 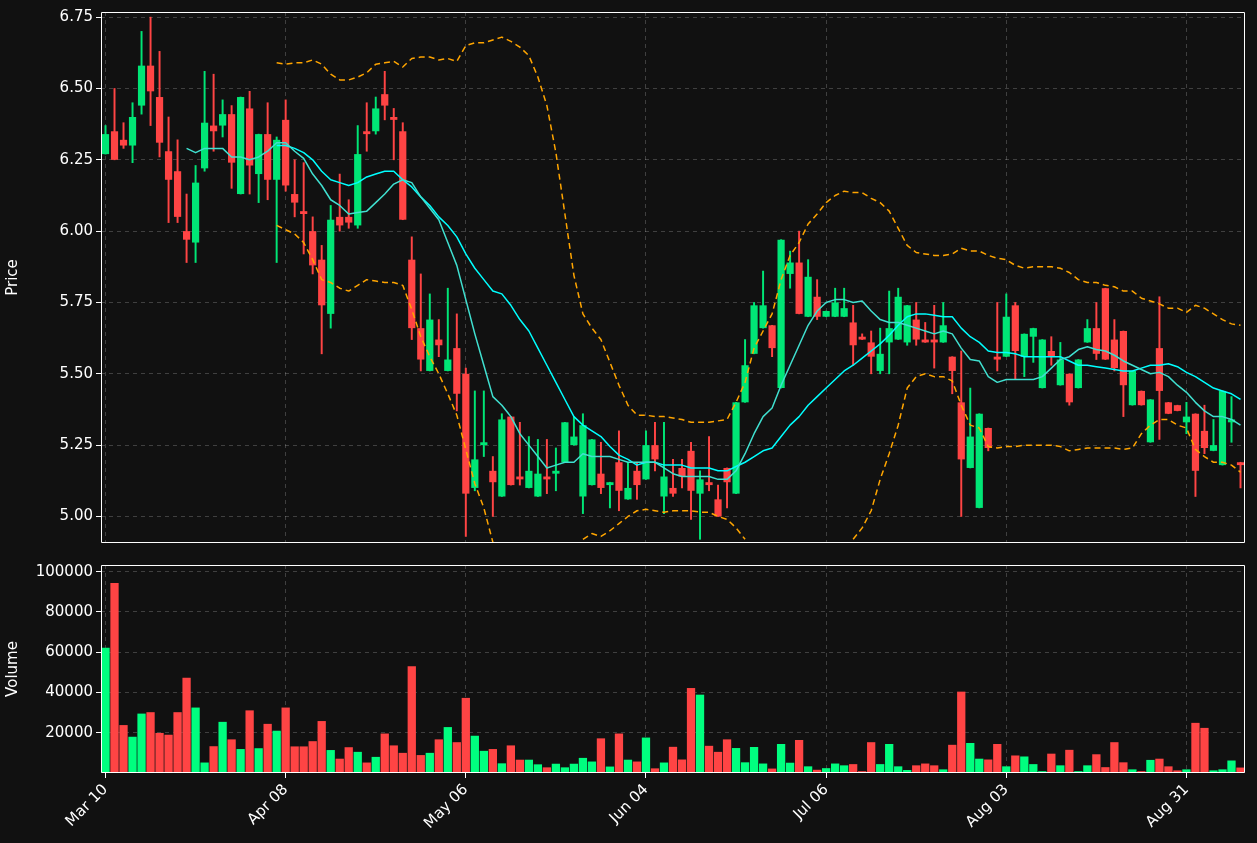 What do you see at coordinates (76, 301) in the screenshot?
I see `y-tick-label: 5.75` at bounding box center [76, 301].